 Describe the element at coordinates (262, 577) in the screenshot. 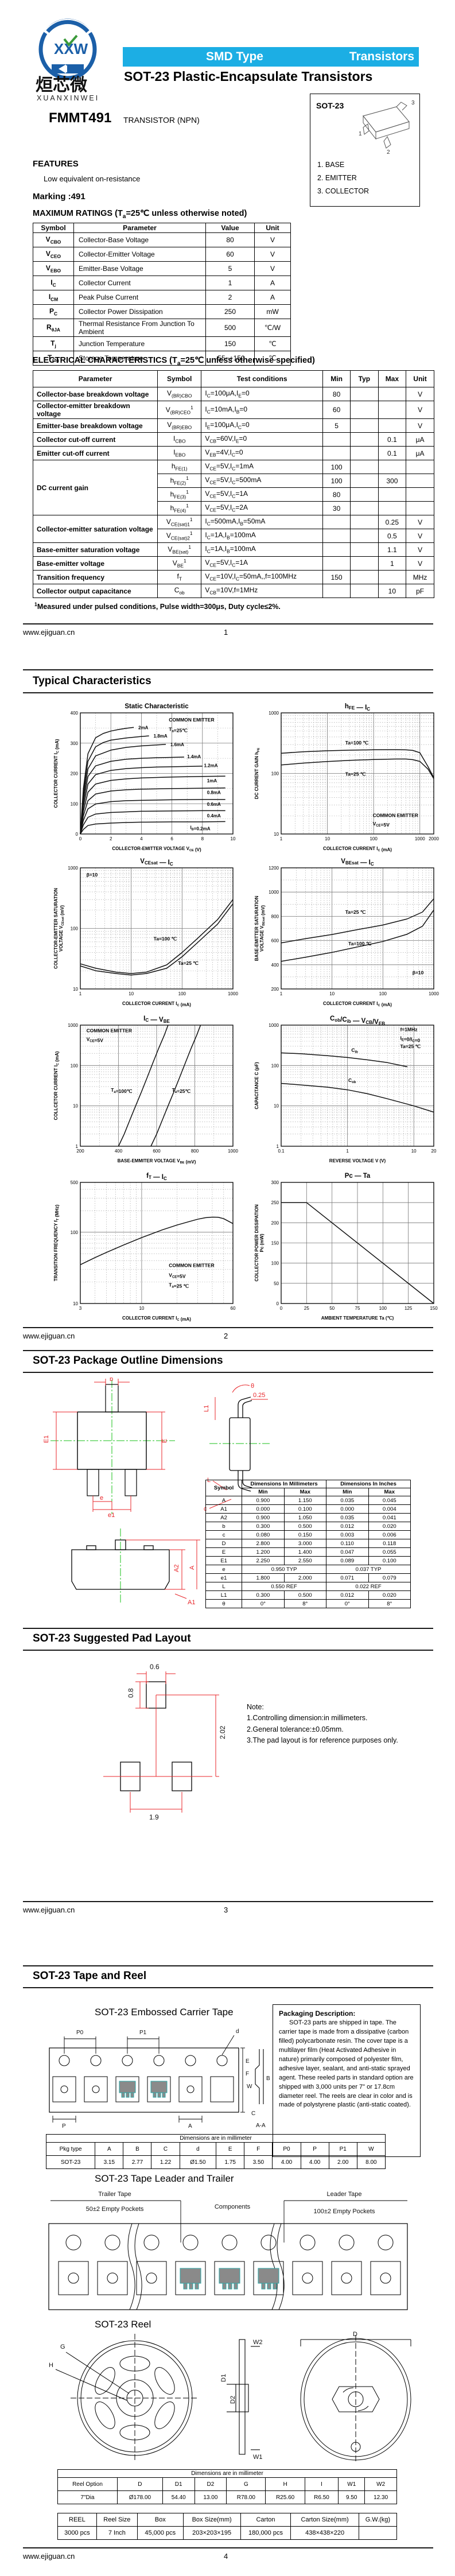

I see `cond-cell: VCE=10V,IC=50mA,,f=100MHz` at that location.